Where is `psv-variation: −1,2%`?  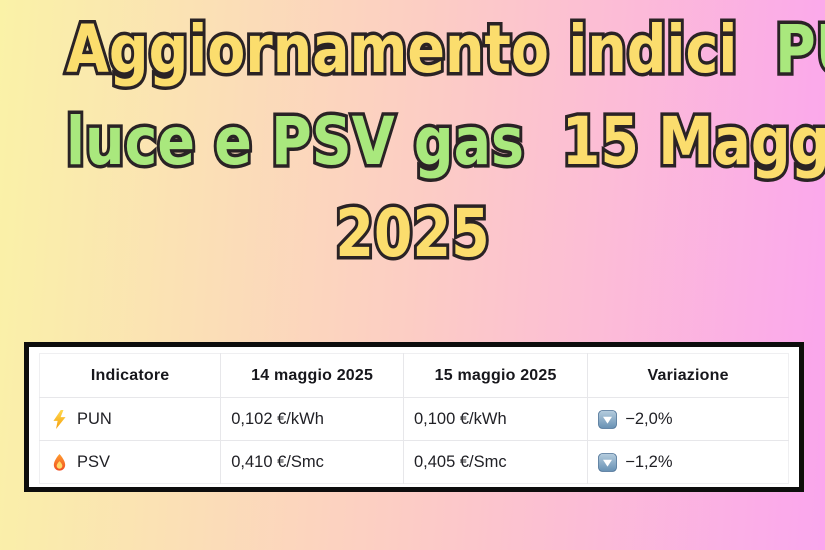
psv-variation: −1,2% is located at coordinates (649, 461).